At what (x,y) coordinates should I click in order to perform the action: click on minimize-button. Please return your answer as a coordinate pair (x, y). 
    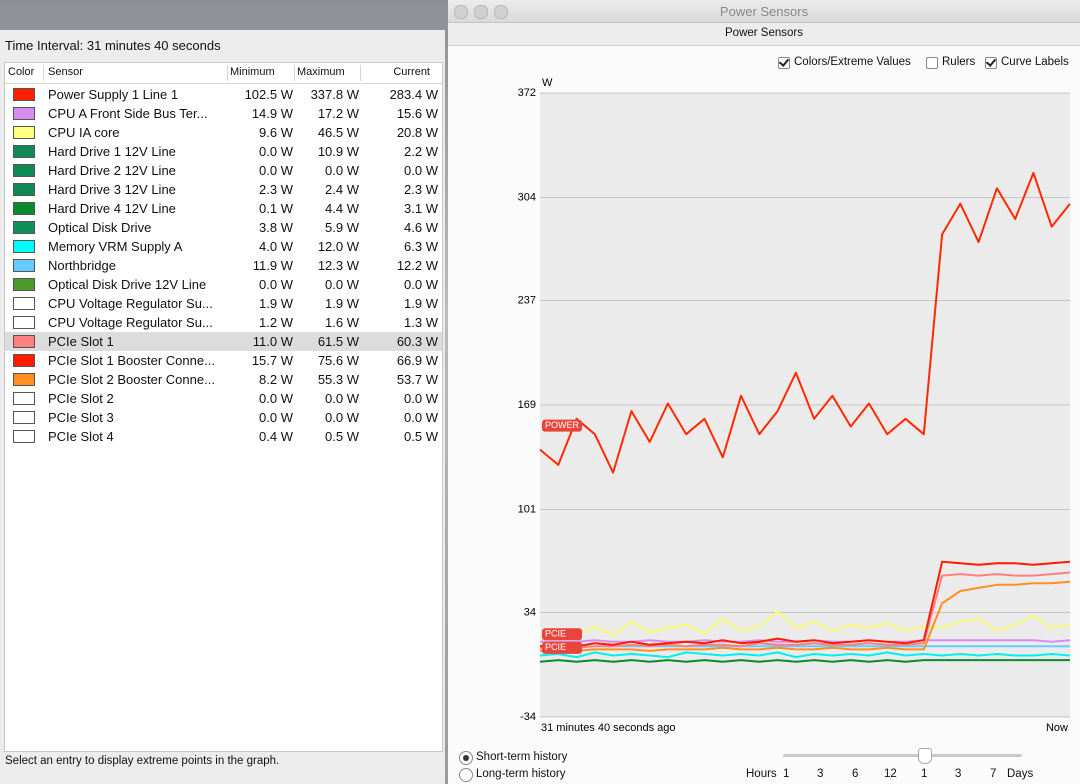
    Looking at the image, I should click on (481, 12).